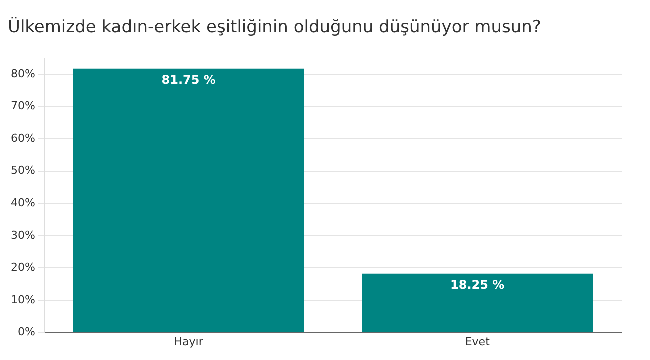 The width and height of the screenshot is (650, 360). Describe the element at coordinates (23, 299) in the screenshot. I see `y-tick-label: 10%` at that location.